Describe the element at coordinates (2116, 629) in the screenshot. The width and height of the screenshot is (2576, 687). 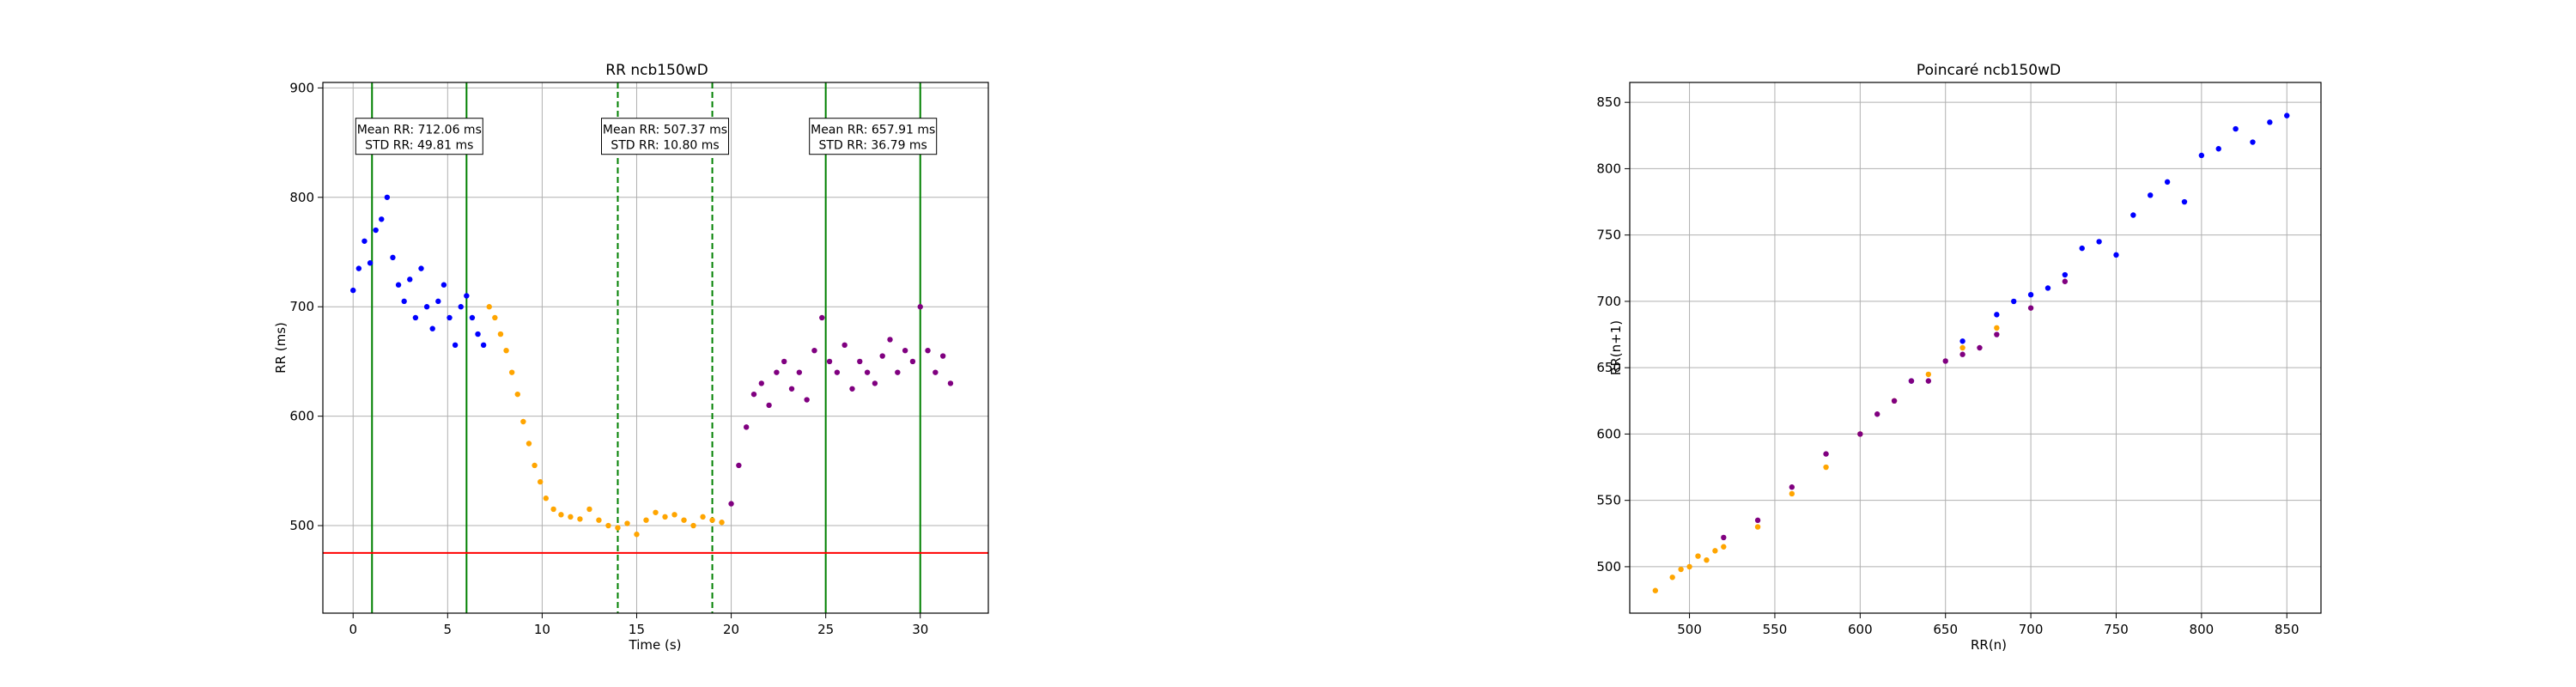
I see `x-tick-label: 750` at that location.